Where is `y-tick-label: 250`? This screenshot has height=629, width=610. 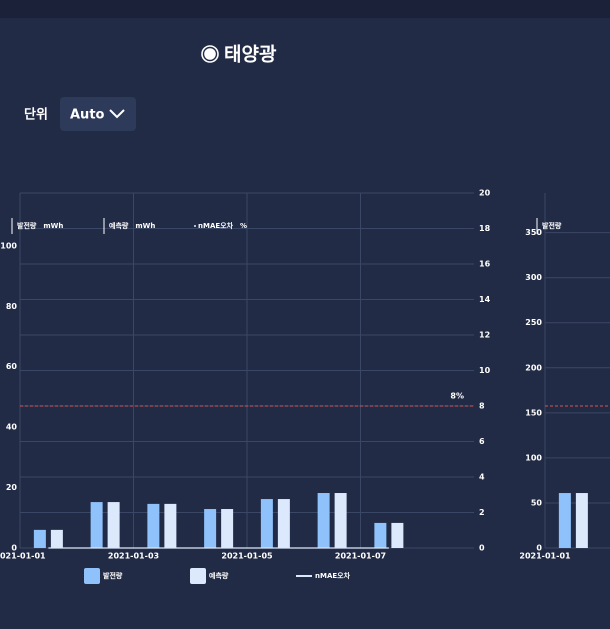 y-tick-label: 250 is located at coordinates (533, 322).